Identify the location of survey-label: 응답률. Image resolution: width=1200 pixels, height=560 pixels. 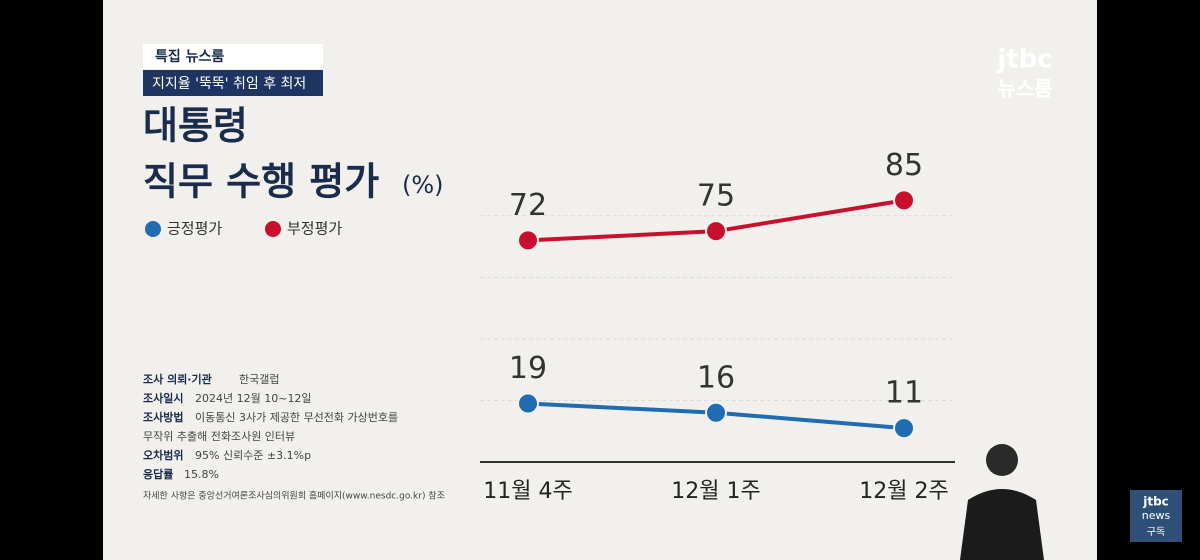
(158, 474).